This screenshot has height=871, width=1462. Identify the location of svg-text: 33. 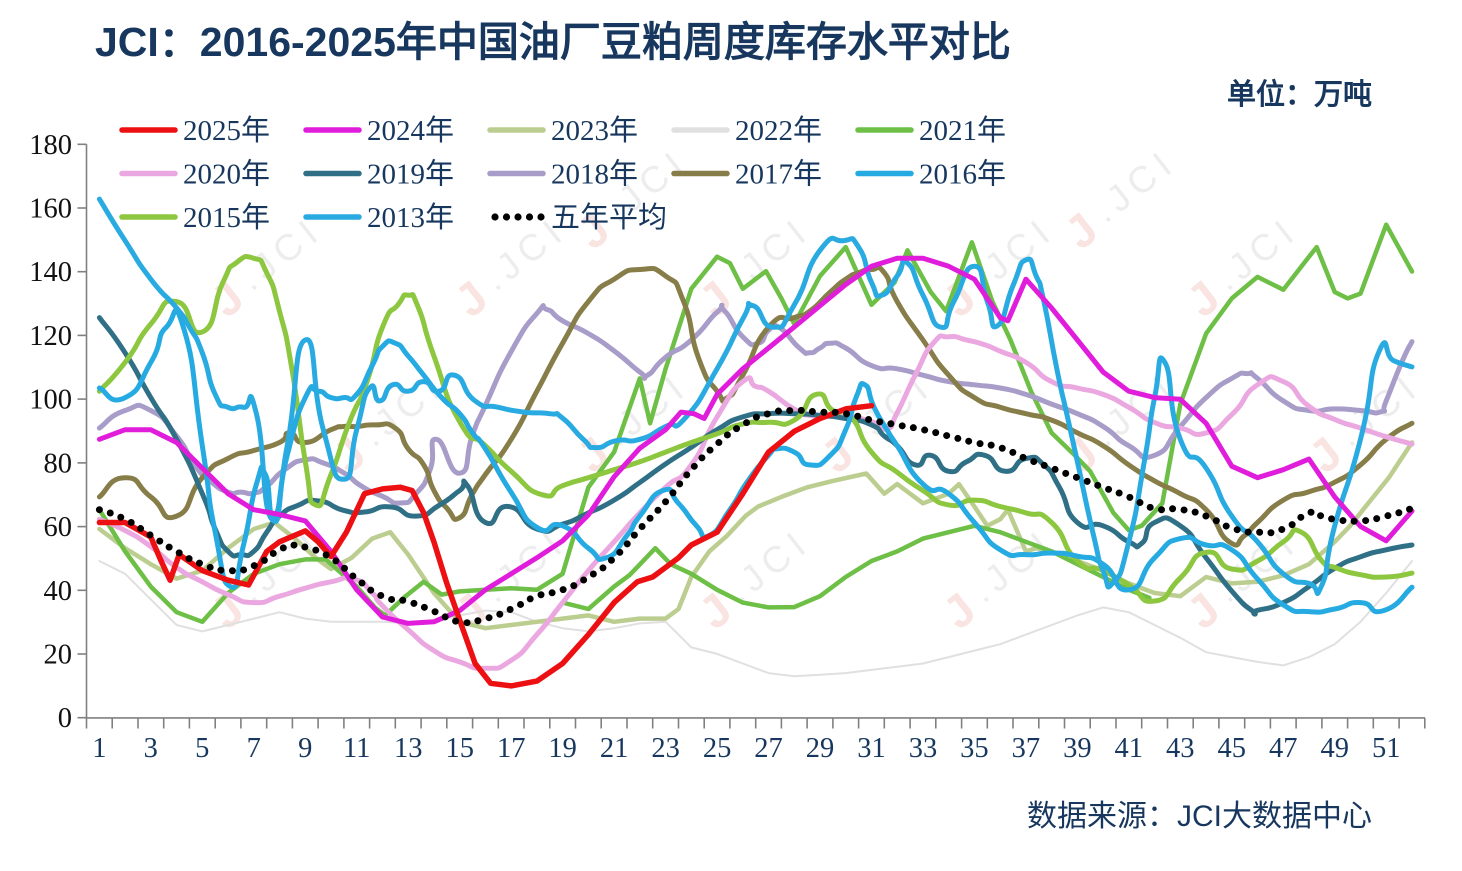
(923, 748).